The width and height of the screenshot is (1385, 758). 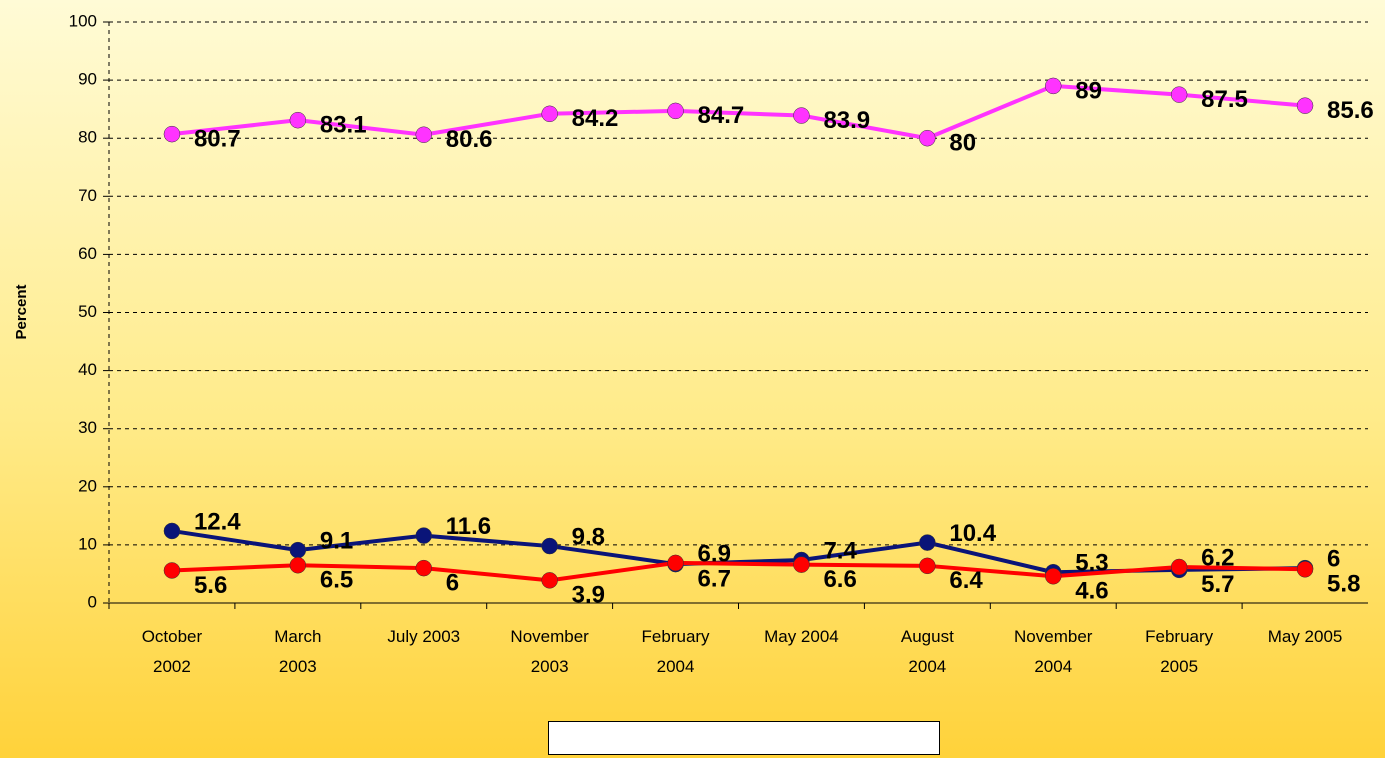 What do you see at coordinates (87, 79) in the screenshot?
I see `y-tick-label: 90` at bounding box center [87, 79].